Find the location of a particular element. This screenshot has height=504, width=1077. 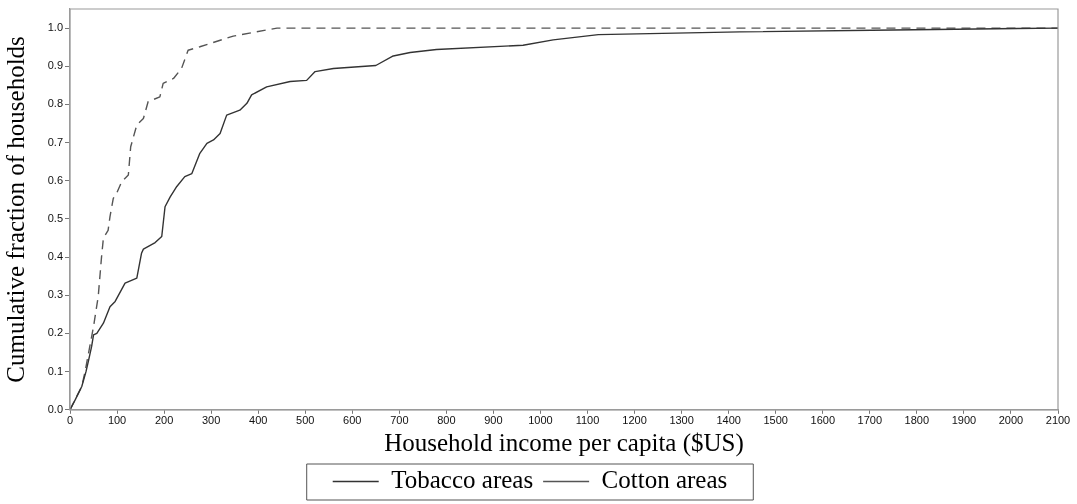

y-tick-label: 0.2 is located at coordinates (55, 332).